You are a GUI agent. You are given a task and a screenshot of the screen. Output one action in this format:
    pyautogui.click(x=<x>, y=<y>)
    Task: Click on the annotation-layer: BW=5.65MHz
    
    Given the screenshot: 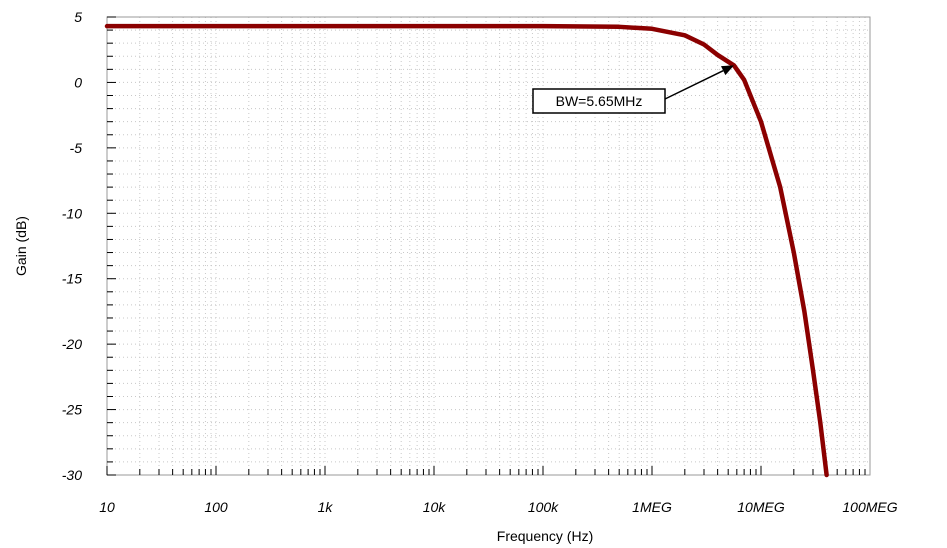 What is the action you would take?
    pyautogui.click(x=633, y=89)
    